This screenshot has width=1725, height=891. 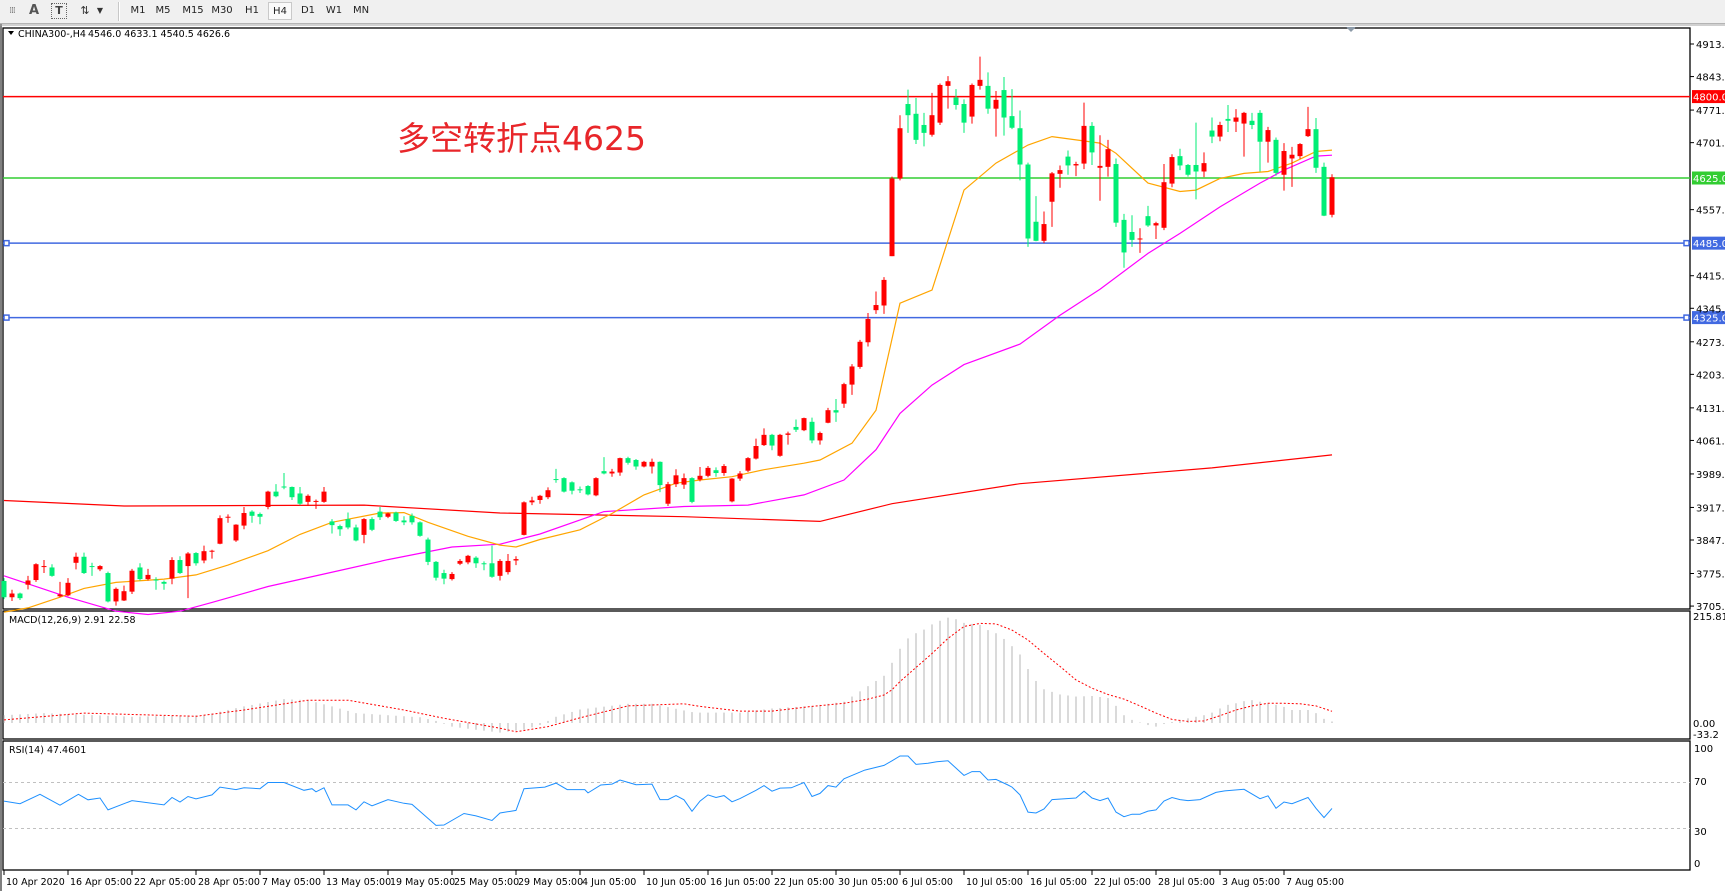 What do you see at coordinates (165, 882) in the screenshot?
I see `x-tick-label: 22 Apr 05:00` at bounding box center [165, 882].